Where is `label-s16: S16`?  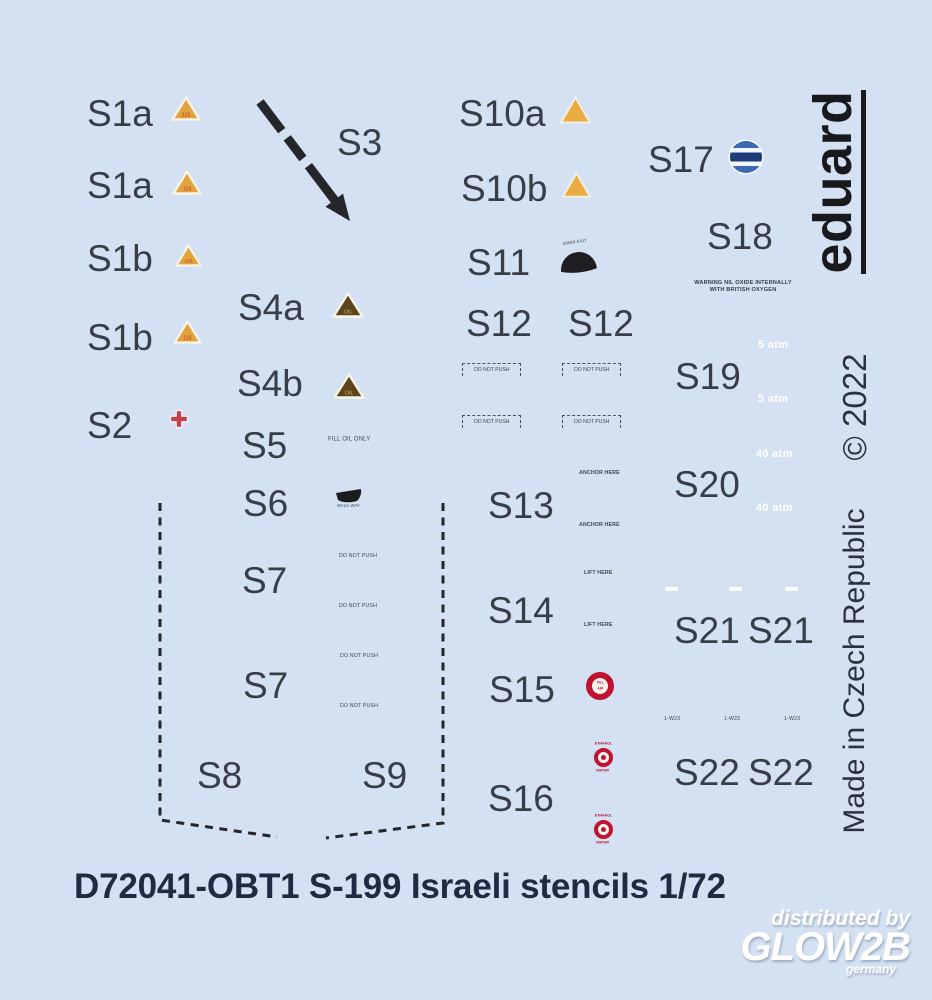 label-s16: S16 is located at coordinates (521, 798).